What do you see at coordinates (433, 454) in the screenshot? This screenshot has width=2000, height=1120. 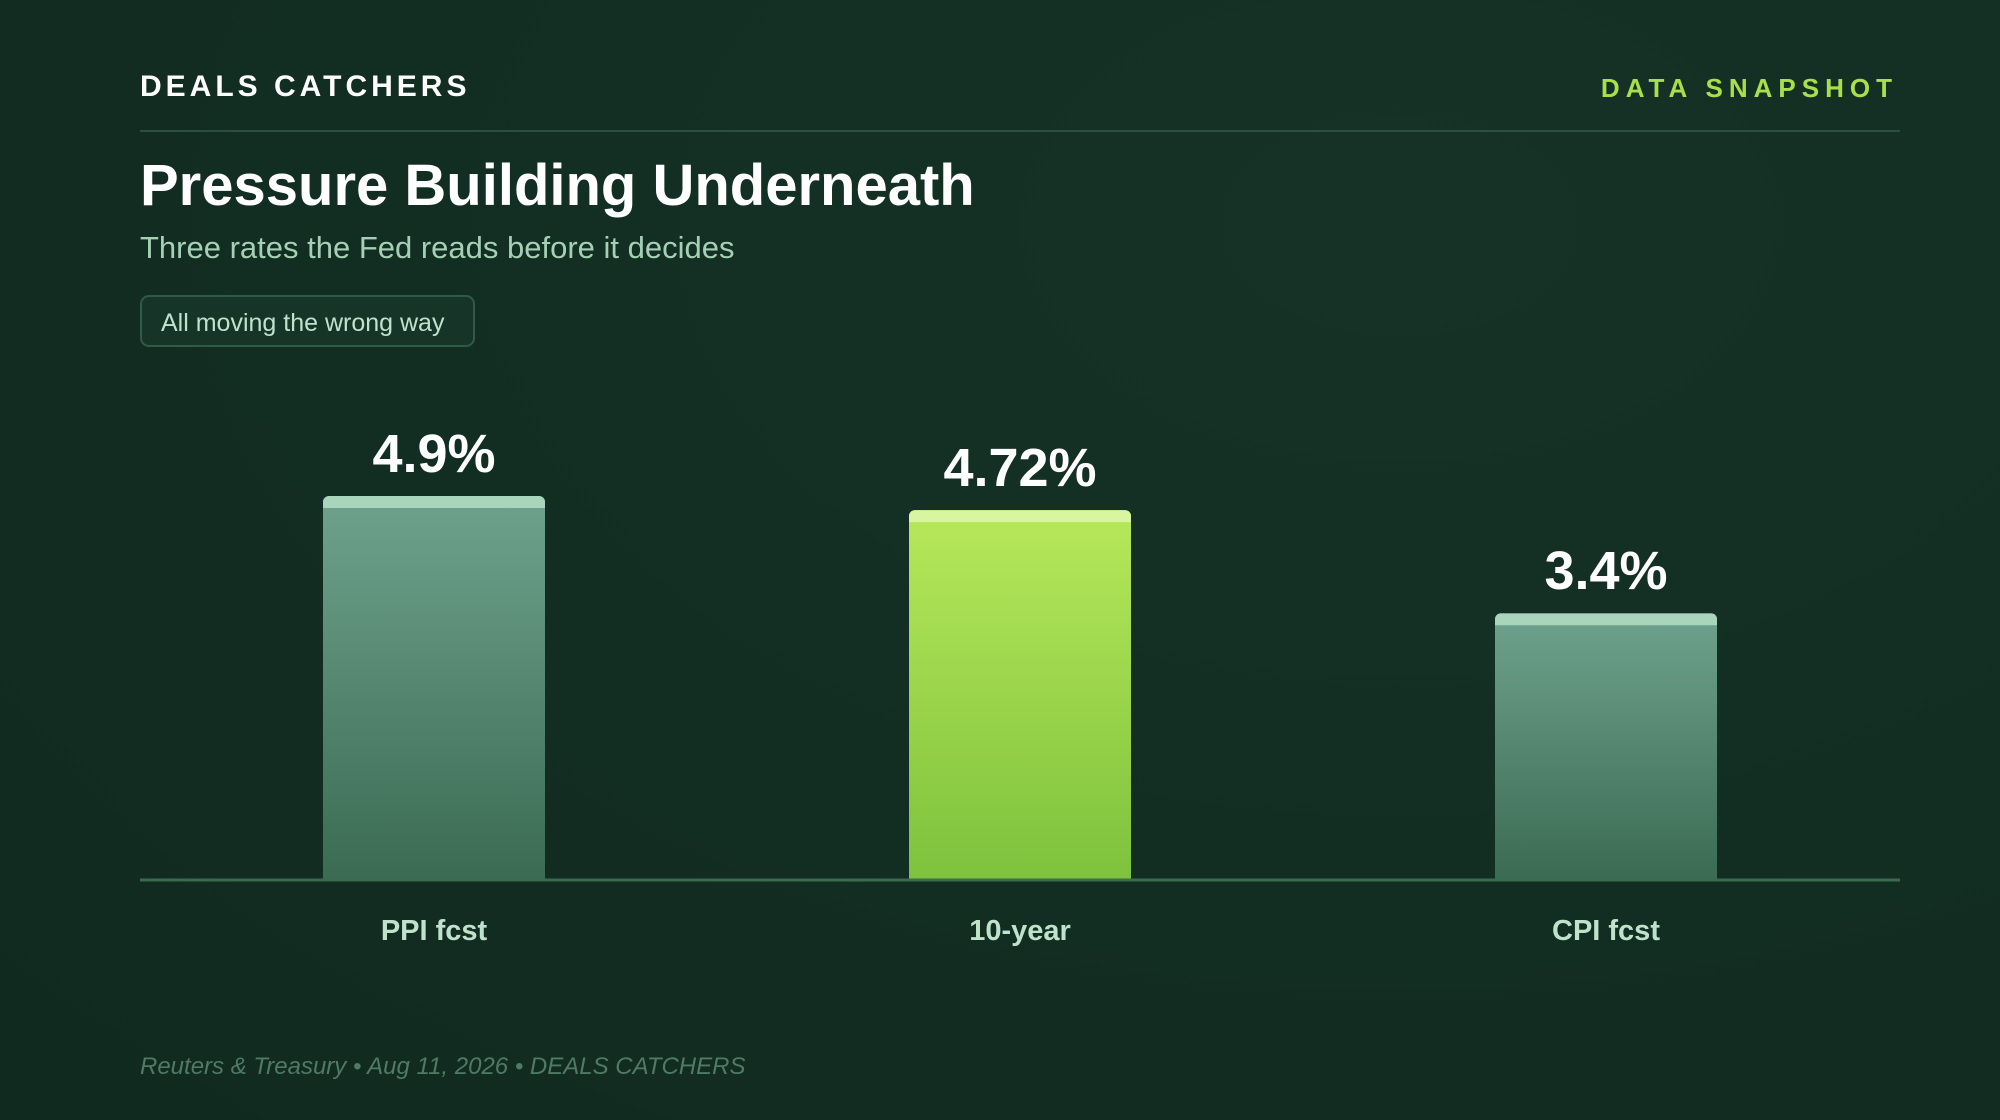 I see `value-label-ppi-fcst: 4.9%` at bounding box center [433, 454].